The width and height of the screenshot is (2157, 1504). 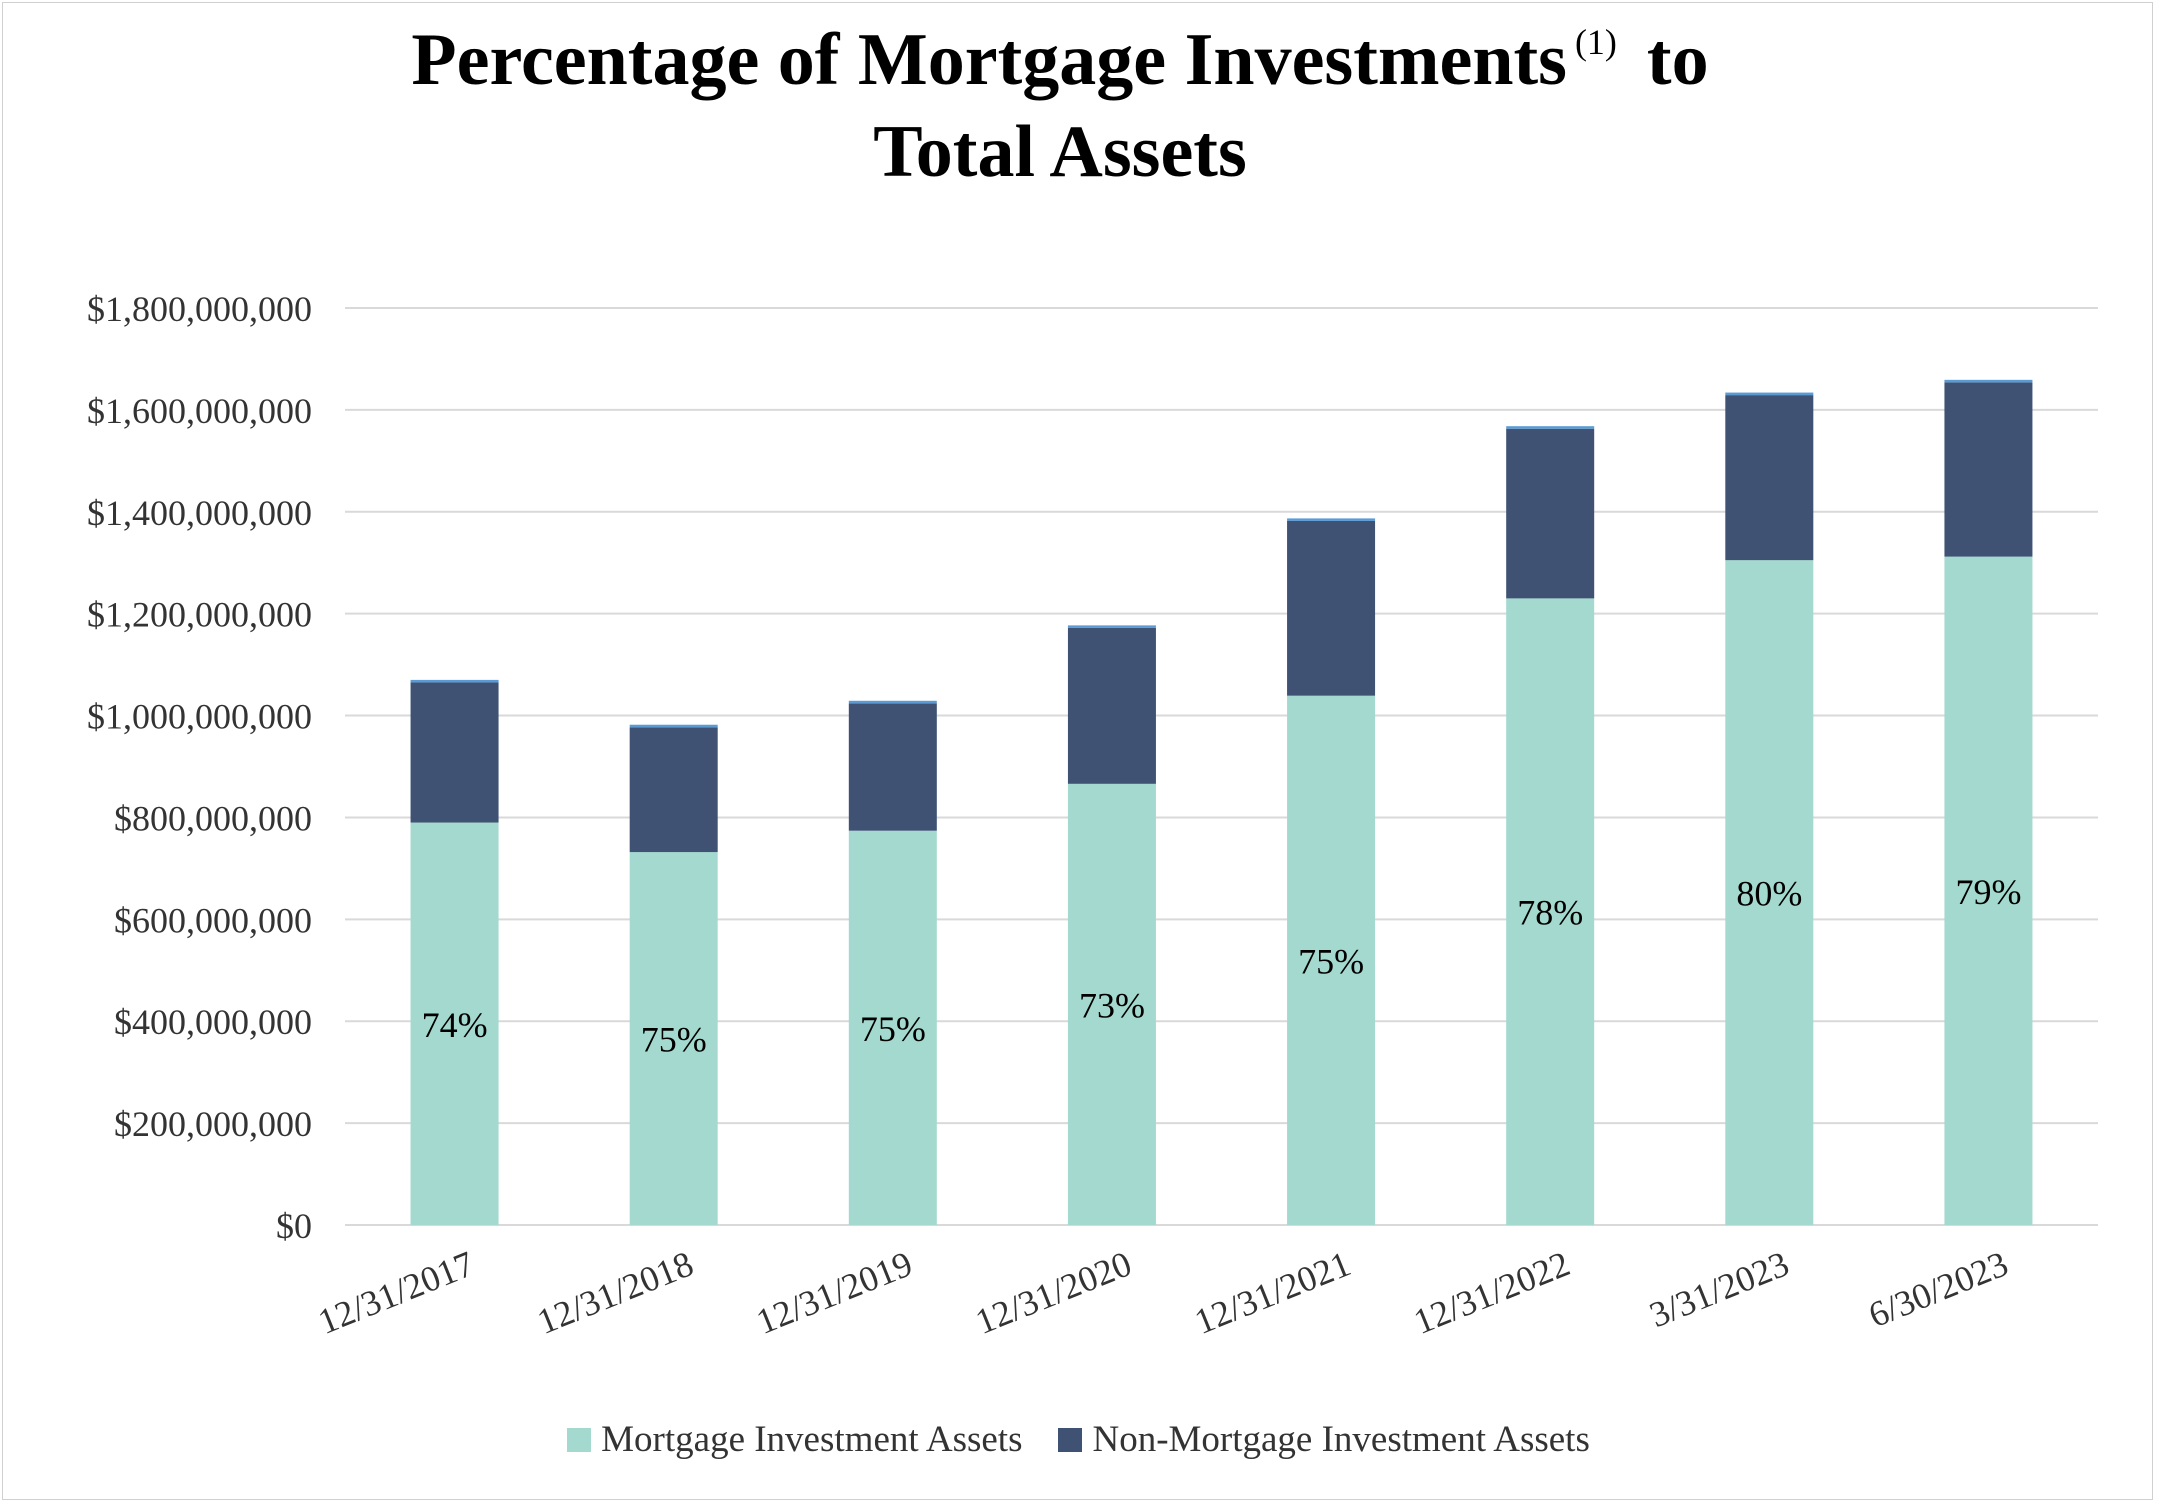 I want to click on y-tick-label: $1,000,000,000, so click(x=199, y=717).